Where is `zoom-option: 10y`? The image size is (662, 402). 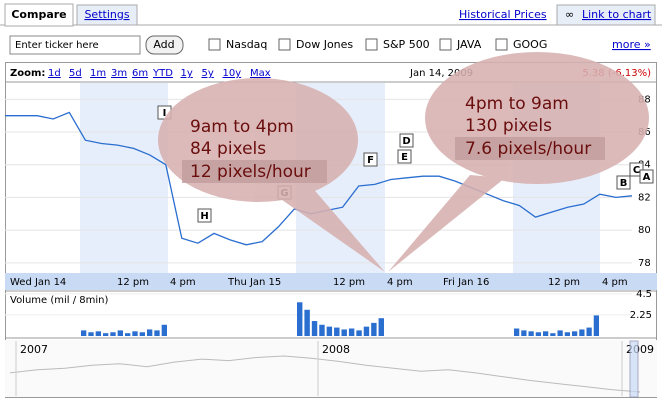 zoom-option: 10y is located at coordinates (232, 73).